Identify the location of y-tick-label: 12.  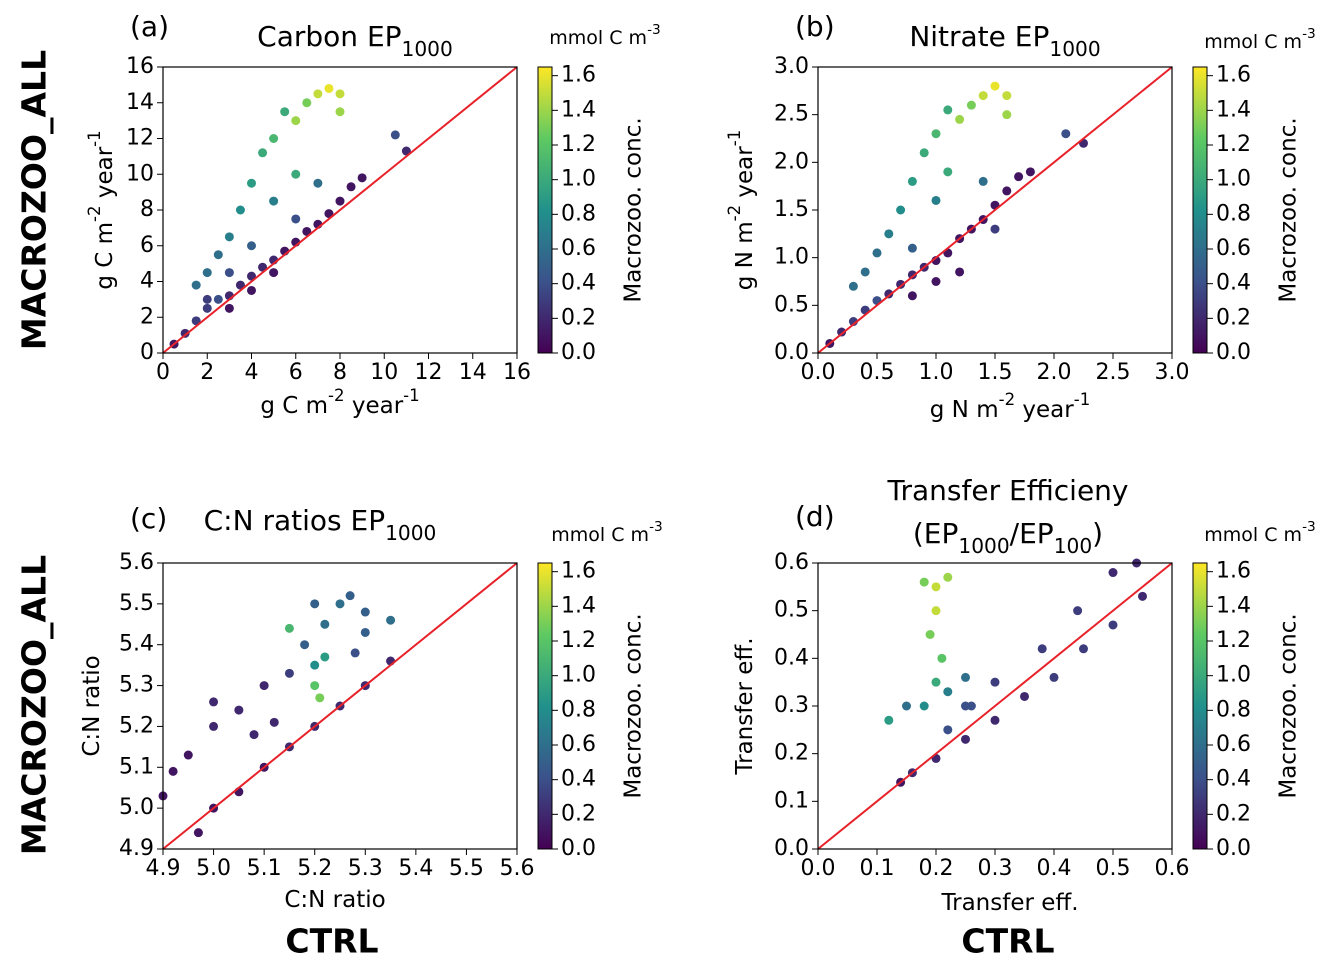
(140, 138).